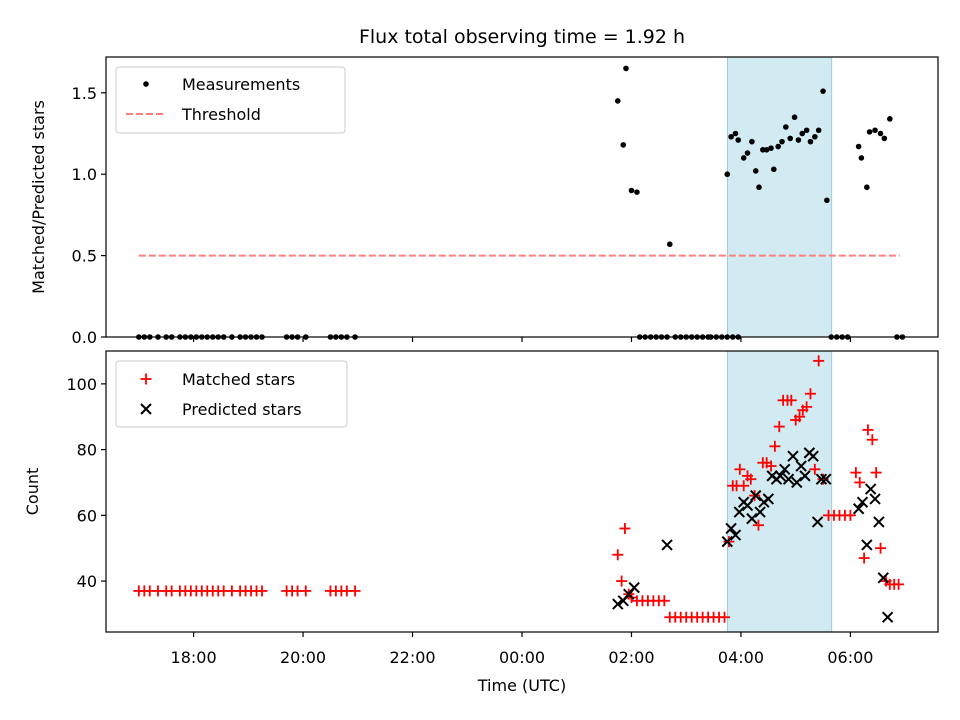 This screenshot has width=960, height=720. I want to click on y-axis-label: Count, so click(32, 492).